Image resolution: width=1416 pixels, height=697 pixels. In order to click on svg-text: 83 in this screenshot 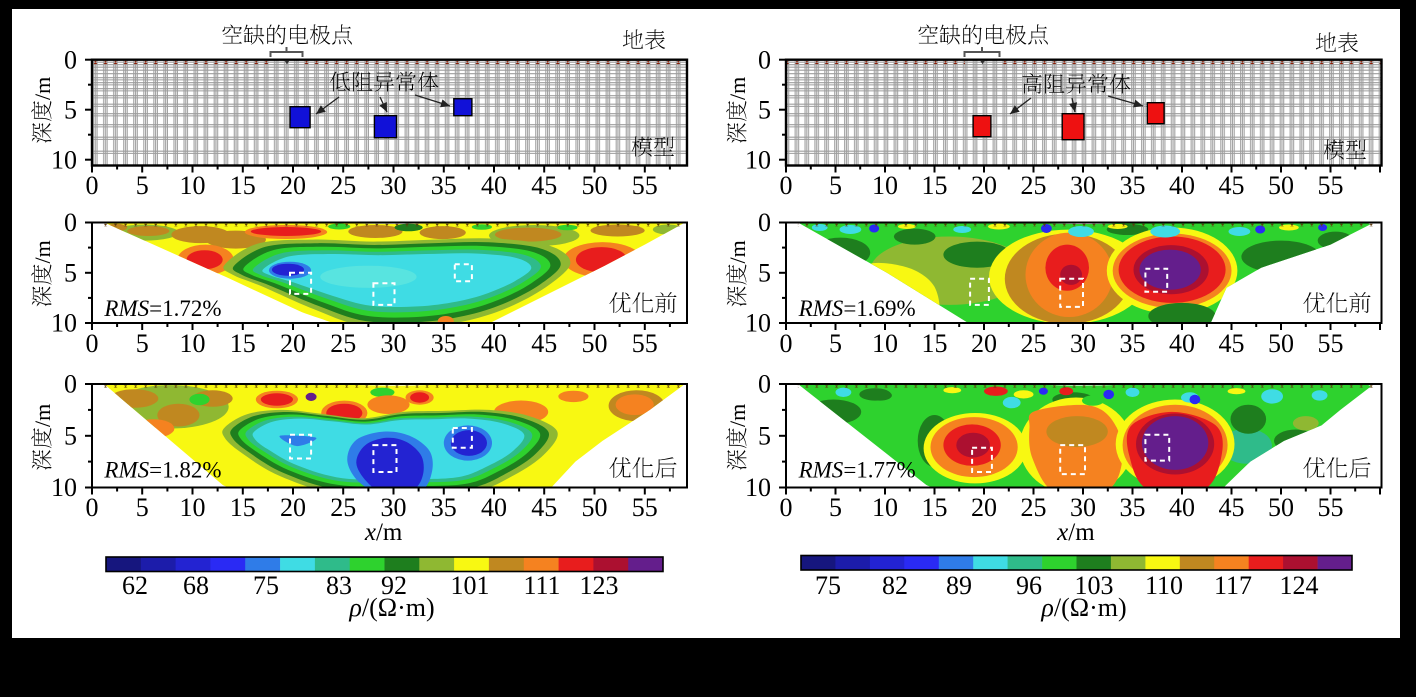, I will do `click(339, 585)`.